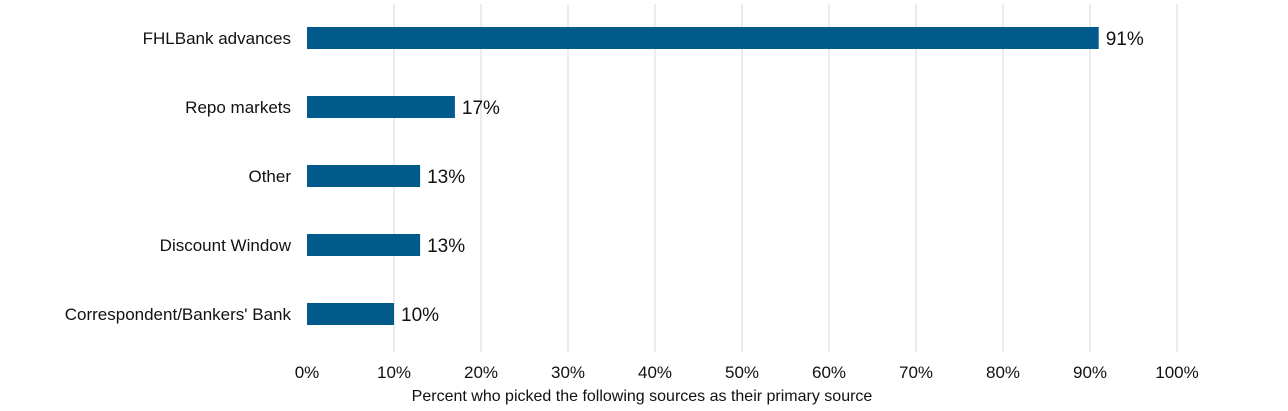  What do you see at coordinates (420, 315) in the screenshot?
I see `data-label: 10%` at bounding box center [420, 315].